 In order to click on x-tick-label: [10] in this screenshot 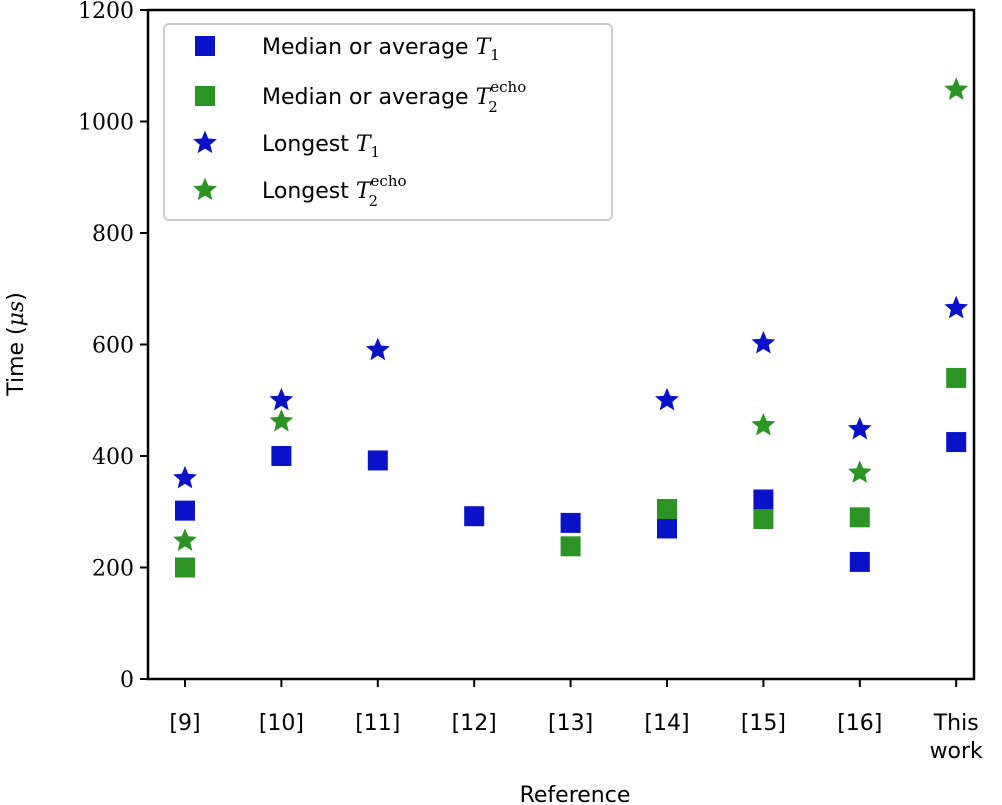, I will do `click(281, 723)`.